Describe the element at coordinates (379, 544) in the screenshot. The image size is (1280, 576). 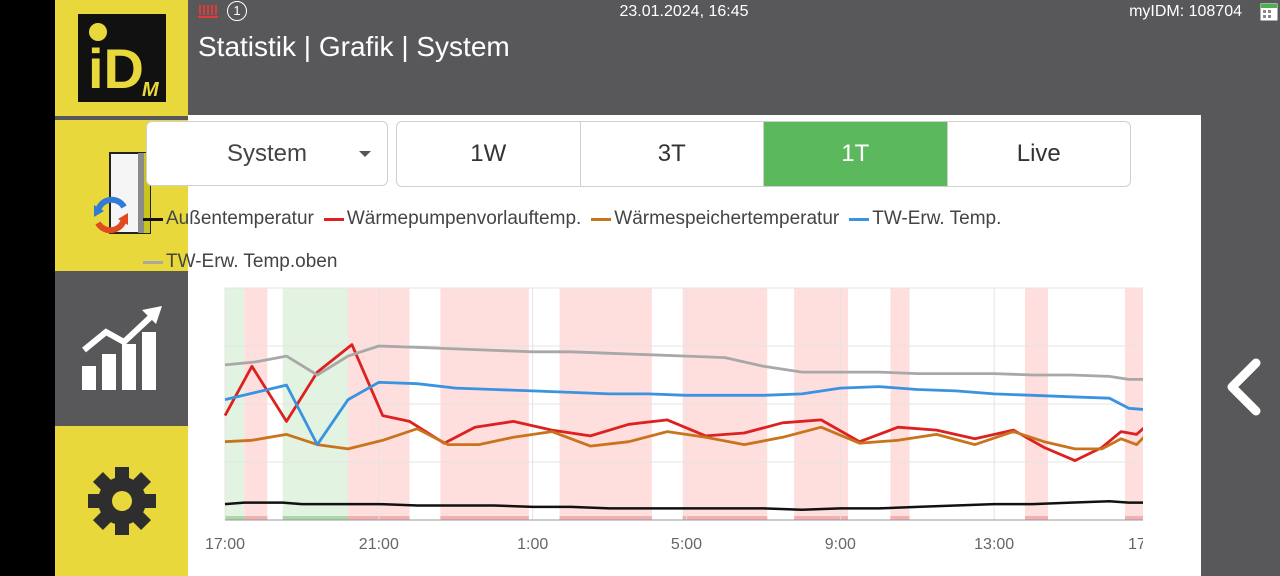
I see `x-tick-label: 21:00` at that location.